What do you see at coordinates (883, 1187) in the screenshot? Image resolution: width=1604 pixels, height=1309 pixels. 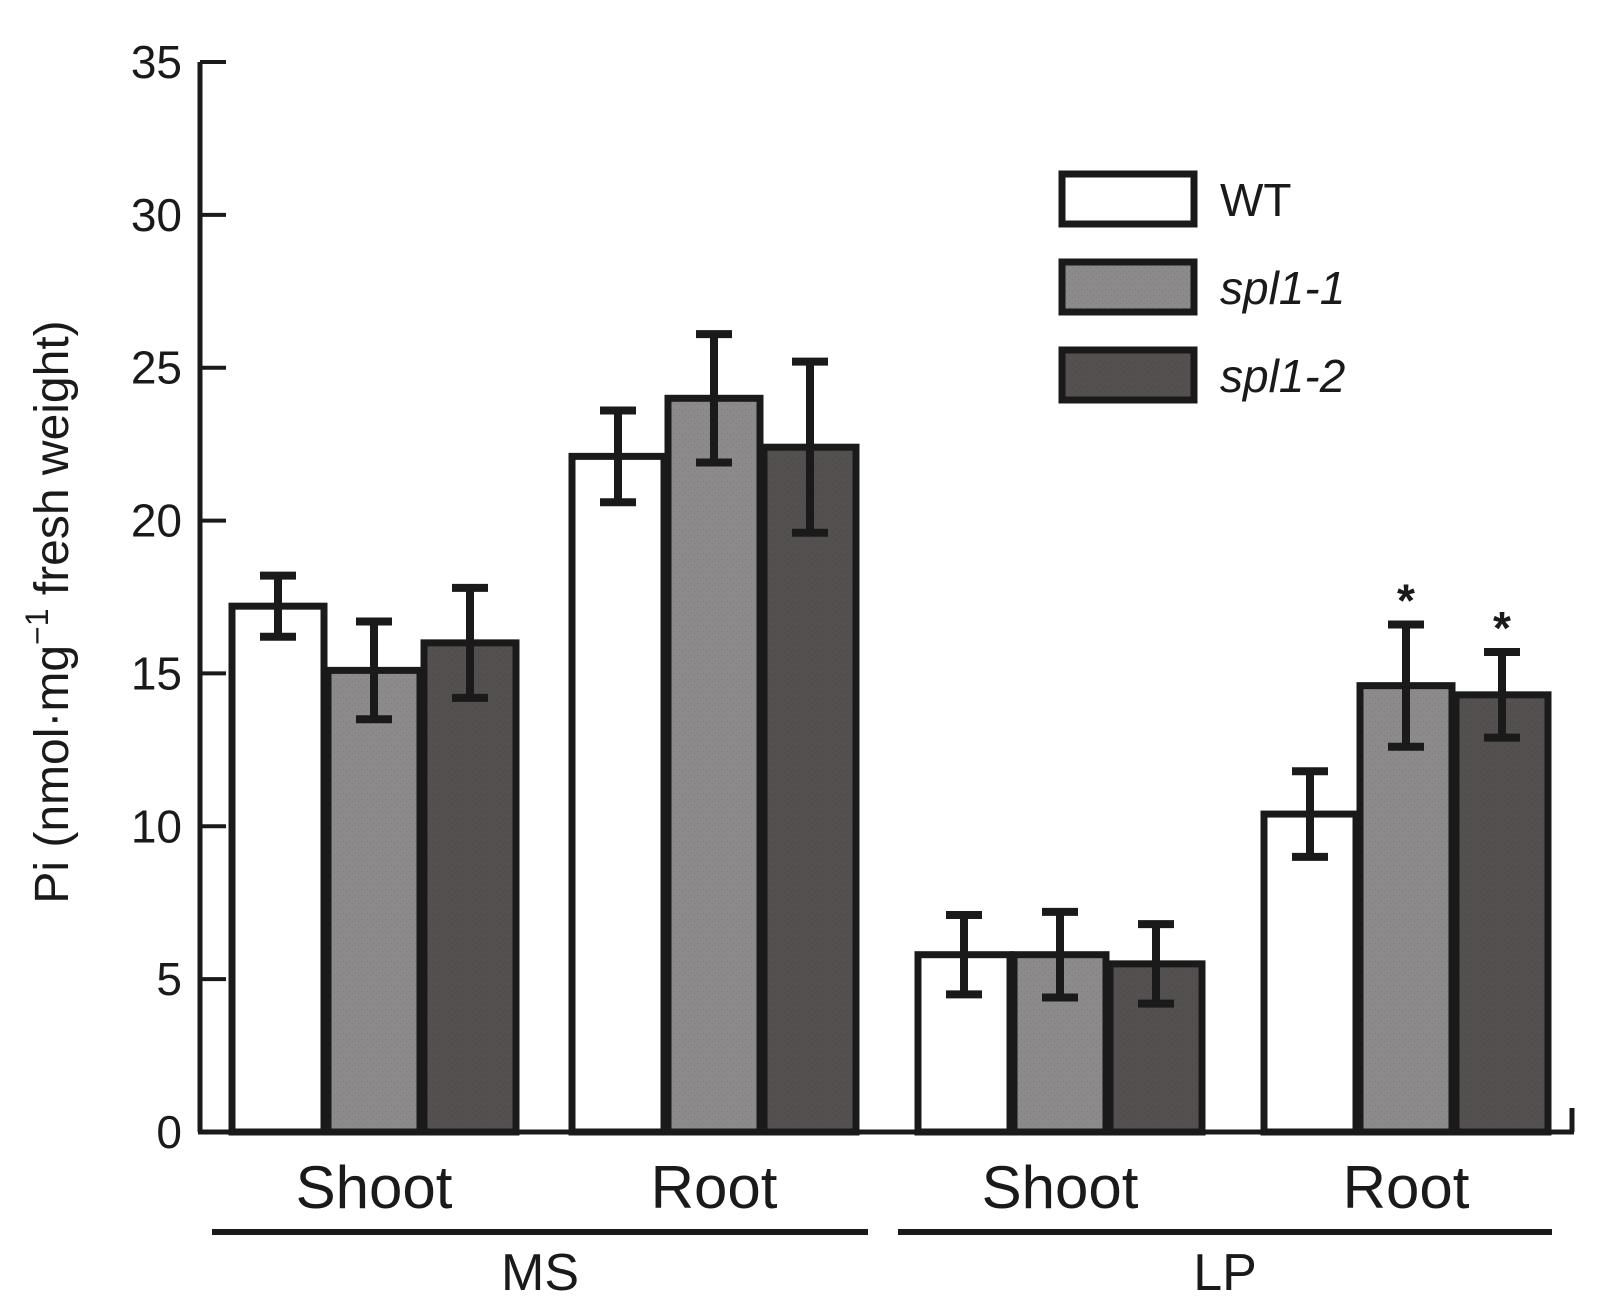 I see `category-labels: Shoot Root Shoot Root` at bounding box center [883, 1187].